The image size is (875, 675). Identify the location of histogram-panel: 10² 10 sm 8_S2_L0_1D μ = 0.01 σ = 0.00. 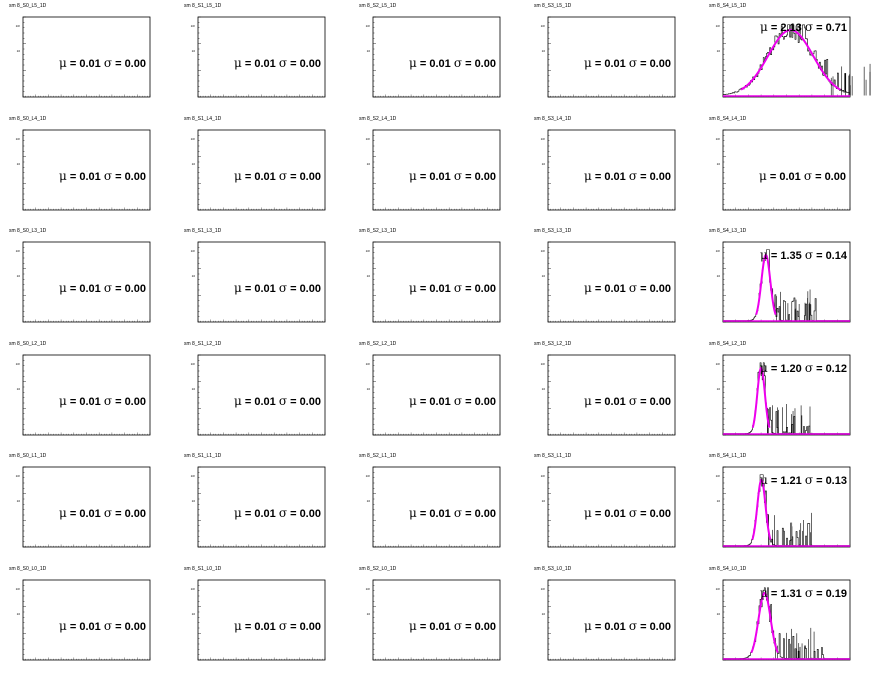
(437, 619).